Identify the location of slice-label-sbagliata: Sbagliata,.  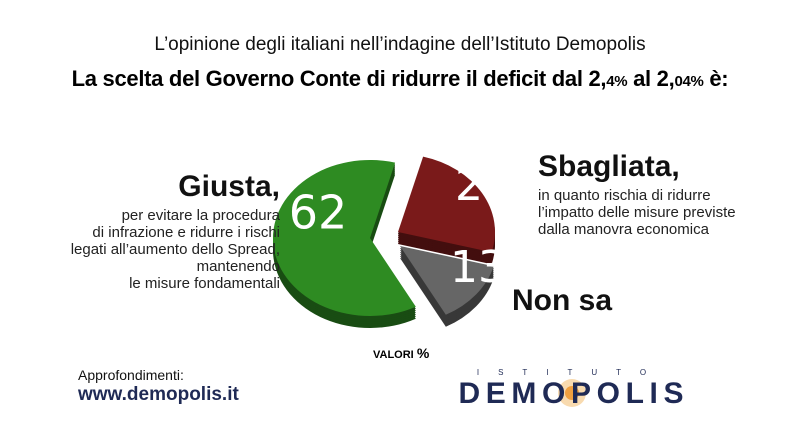
(609, 166).